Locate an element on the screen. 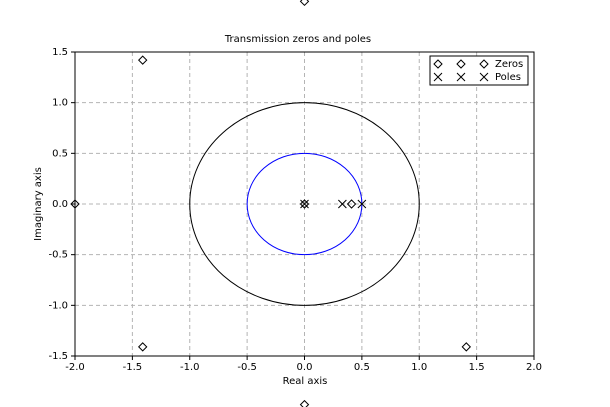 The height and width of the screenshot is (407, 610). y-tick-label: 0.5 is located at coordinates (60, 153).